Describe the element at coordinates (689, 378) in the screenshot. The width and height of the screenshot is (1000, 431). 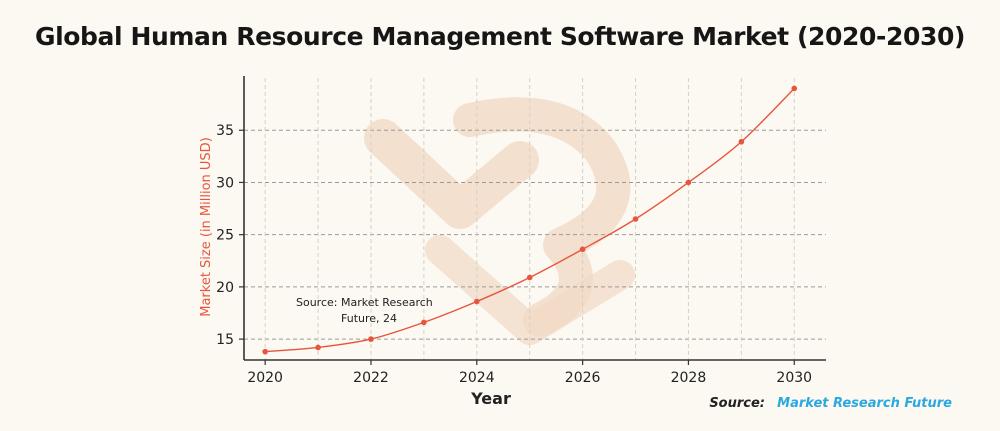
I see `x-tick-label: 2028` at that location.